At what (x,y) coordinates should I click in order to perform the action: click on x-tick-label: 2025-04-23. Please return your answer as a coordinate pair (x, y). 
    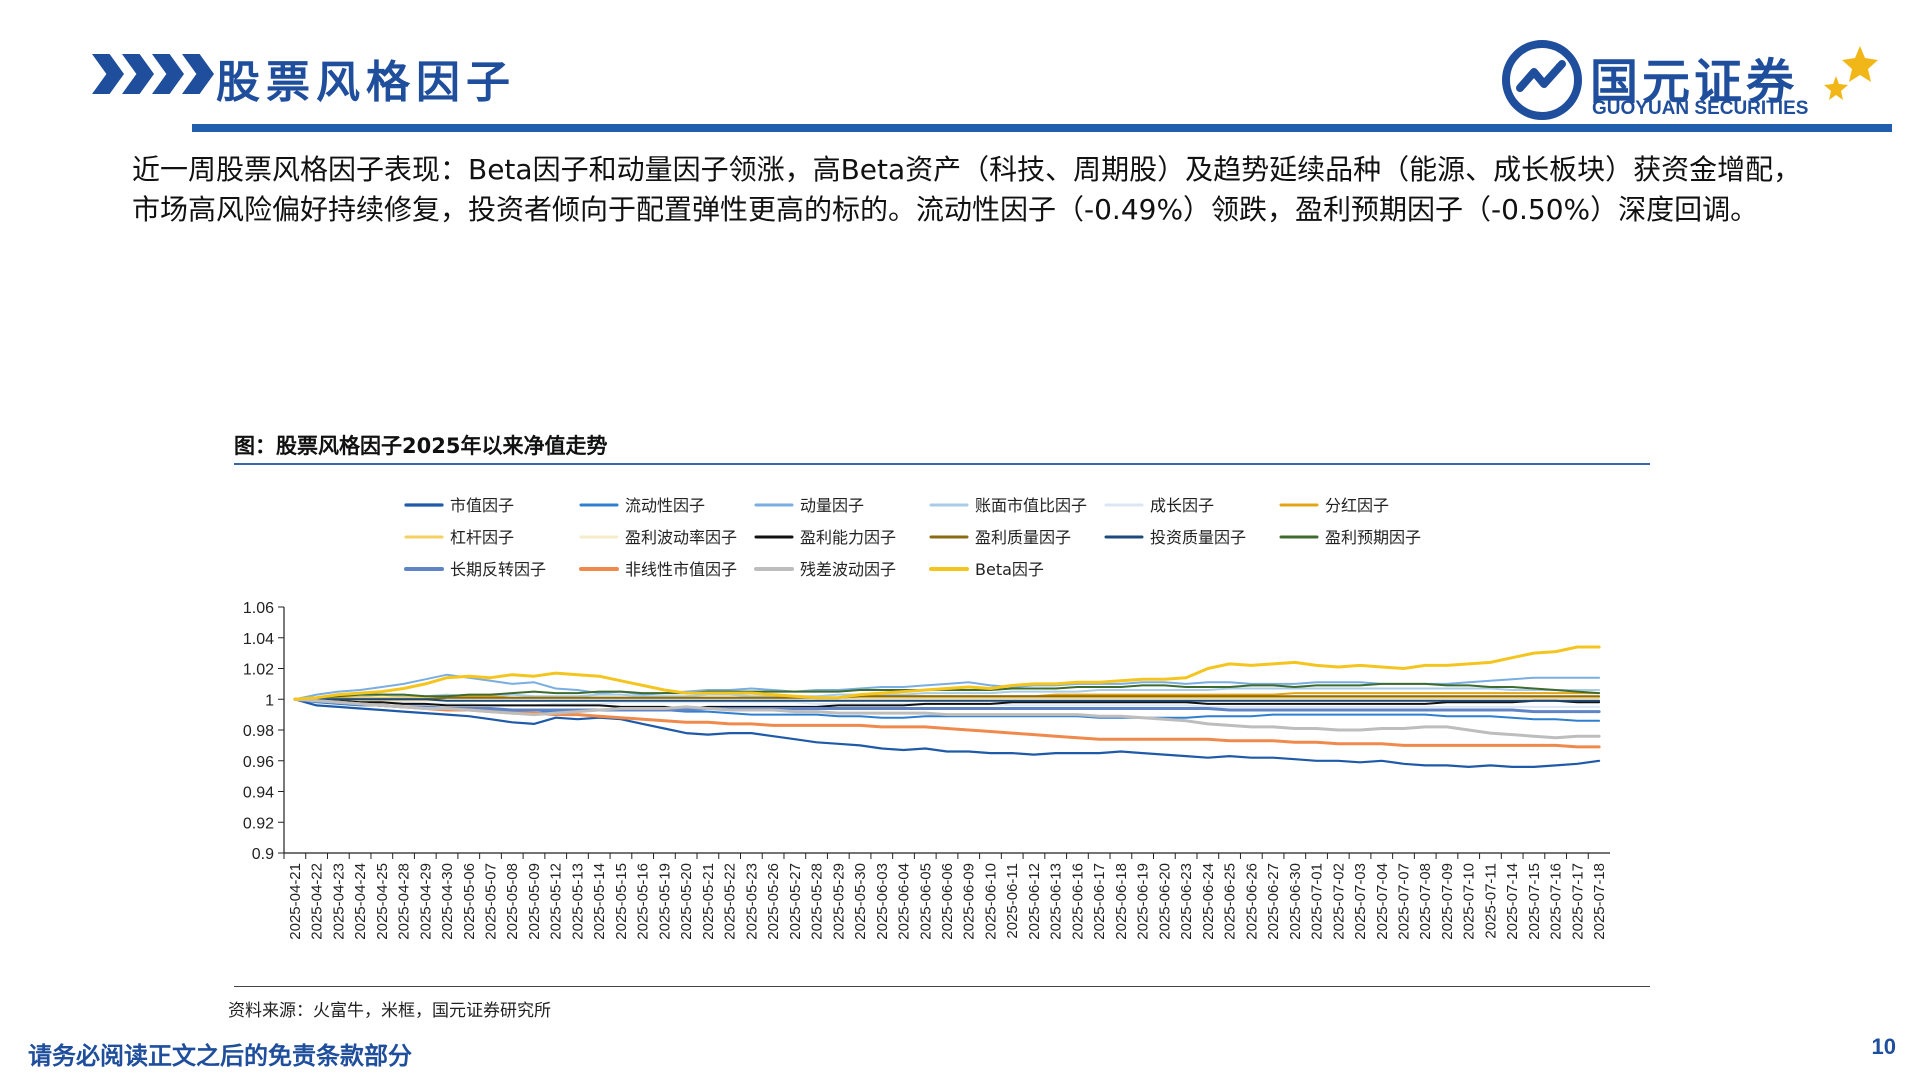
    Looking at the image, I should click on (338, 901).